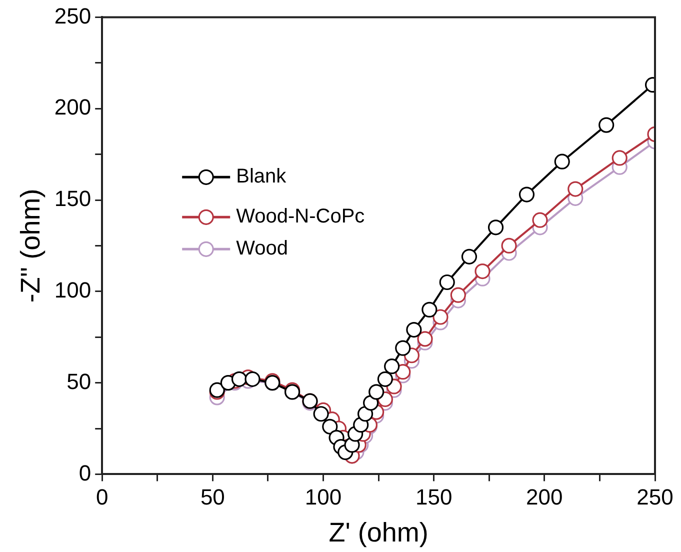 Image resolution: width=681 pixels, height=552 pixels. I want to click on legend-label: Blank, so click(262, 177).